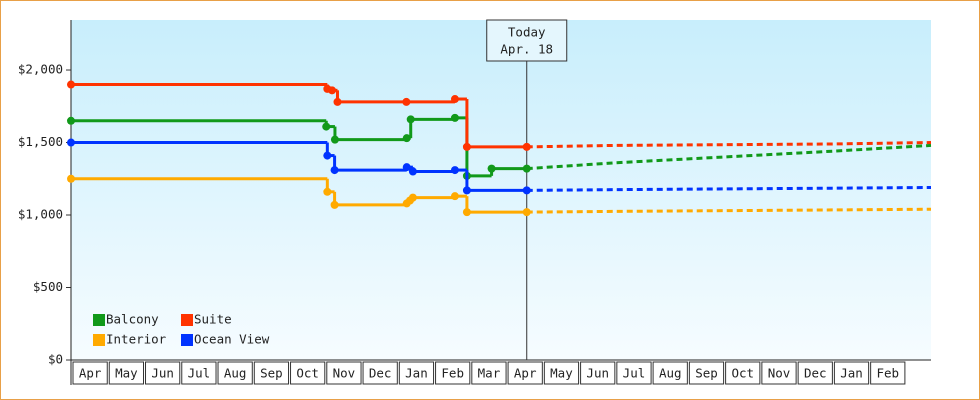 This screenshot has width=980, height=400. What do you see at coordinates (132, 319) in the screenshot?
I see `legend-label: Balcony` at bounding box center [132, 319].